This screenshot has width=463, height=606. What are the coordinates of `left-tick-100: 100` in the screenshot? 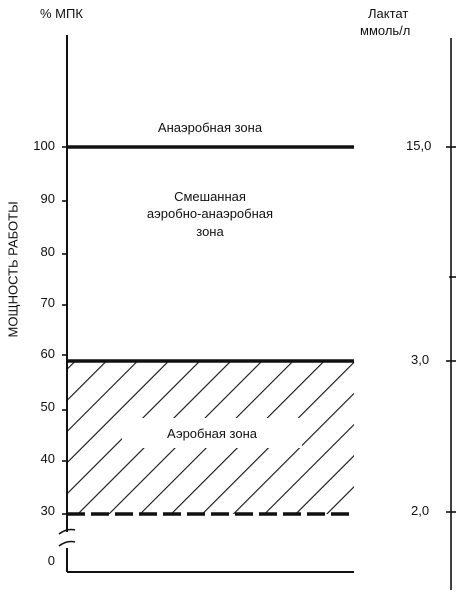 It's located at (44, 145).